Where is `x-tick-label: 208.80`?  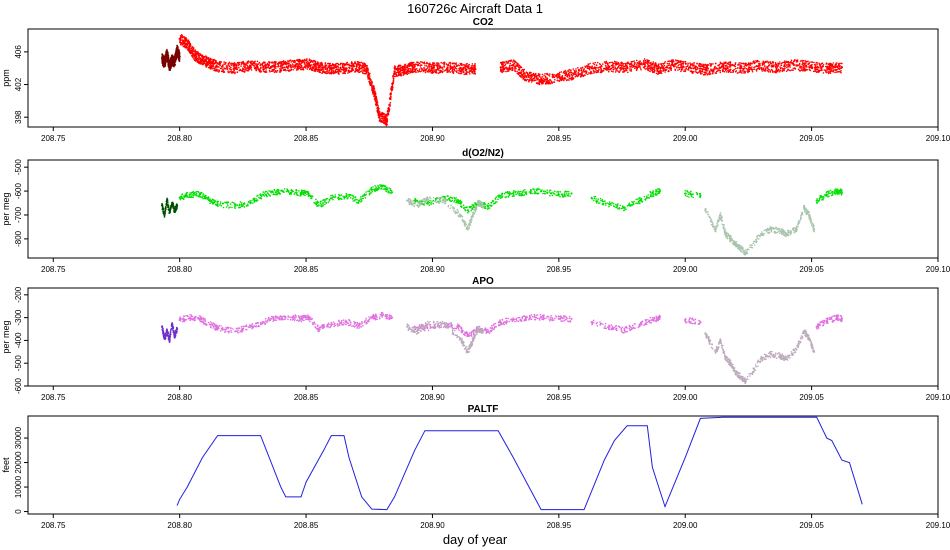
x-tick-label: 208.80 is located at coordinates (179, 138).